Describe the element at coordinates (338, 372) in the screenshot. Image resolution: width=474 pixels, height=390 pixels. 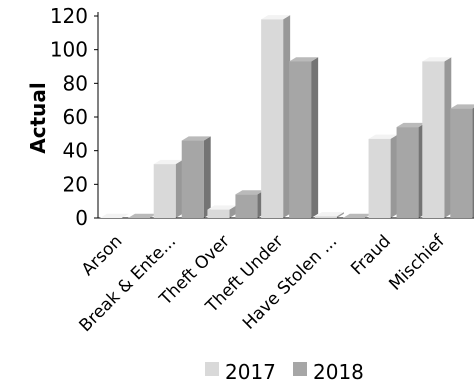
I see `legend-label: 2018` at that location.